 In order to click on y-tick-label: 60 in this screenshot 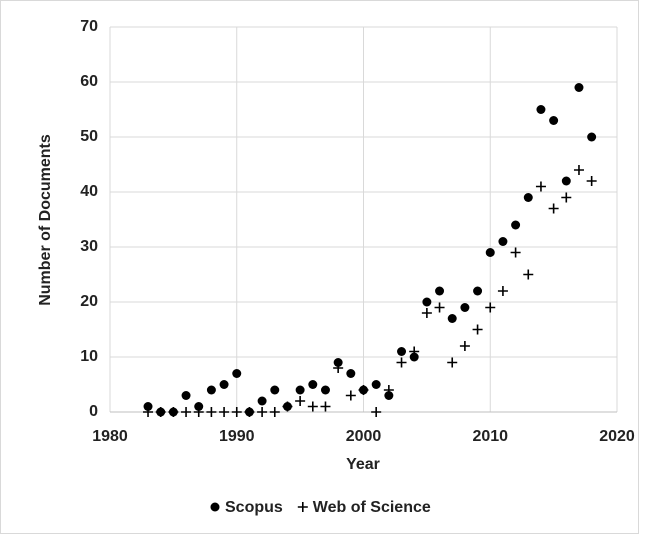, I will do `click(89, 81)`.